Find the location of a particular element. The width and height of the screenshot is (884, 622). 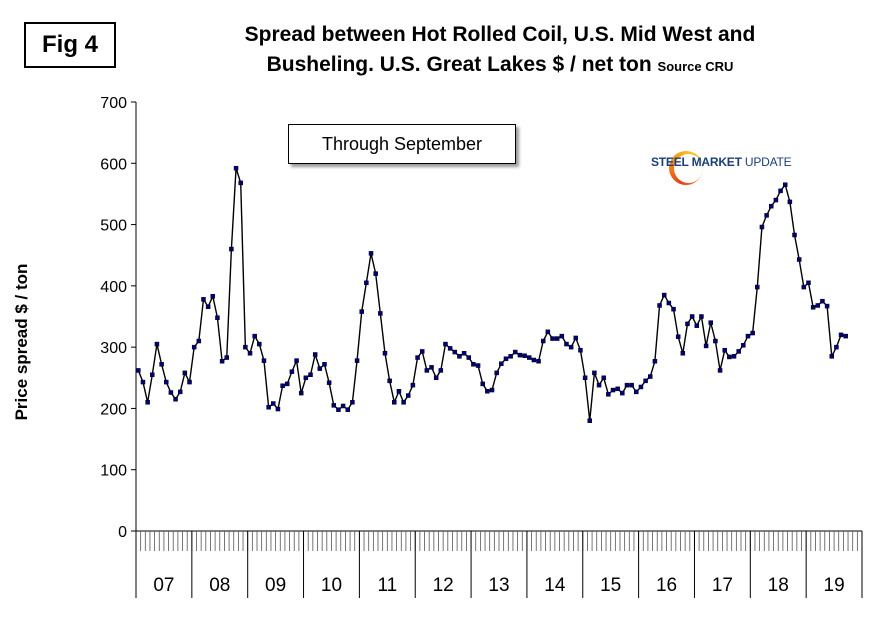

y-tick-label: 100 is located at coordinates (113, 471).